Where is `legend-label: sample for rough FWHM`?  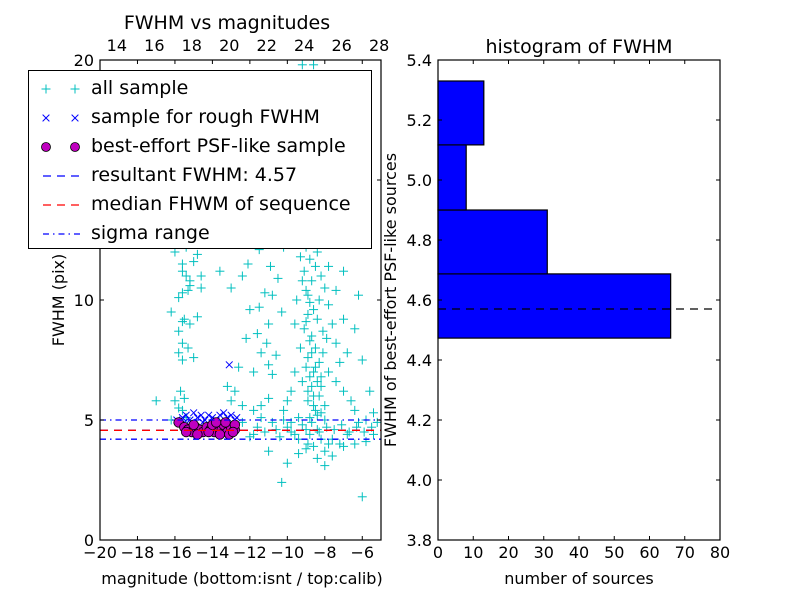
legend-label: sample for rough FWHM is located at coordinates (205, 117).